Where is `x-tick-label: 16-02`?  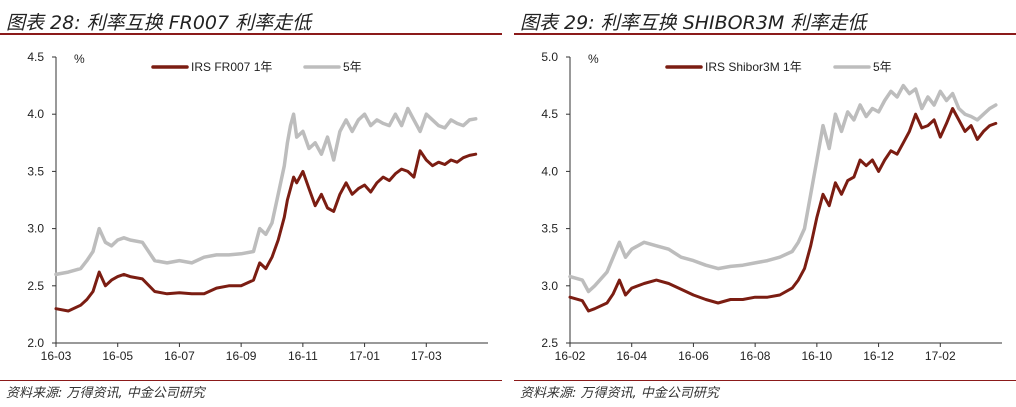 x-tick-label: 16-02 is located at coordinates (570, 356).